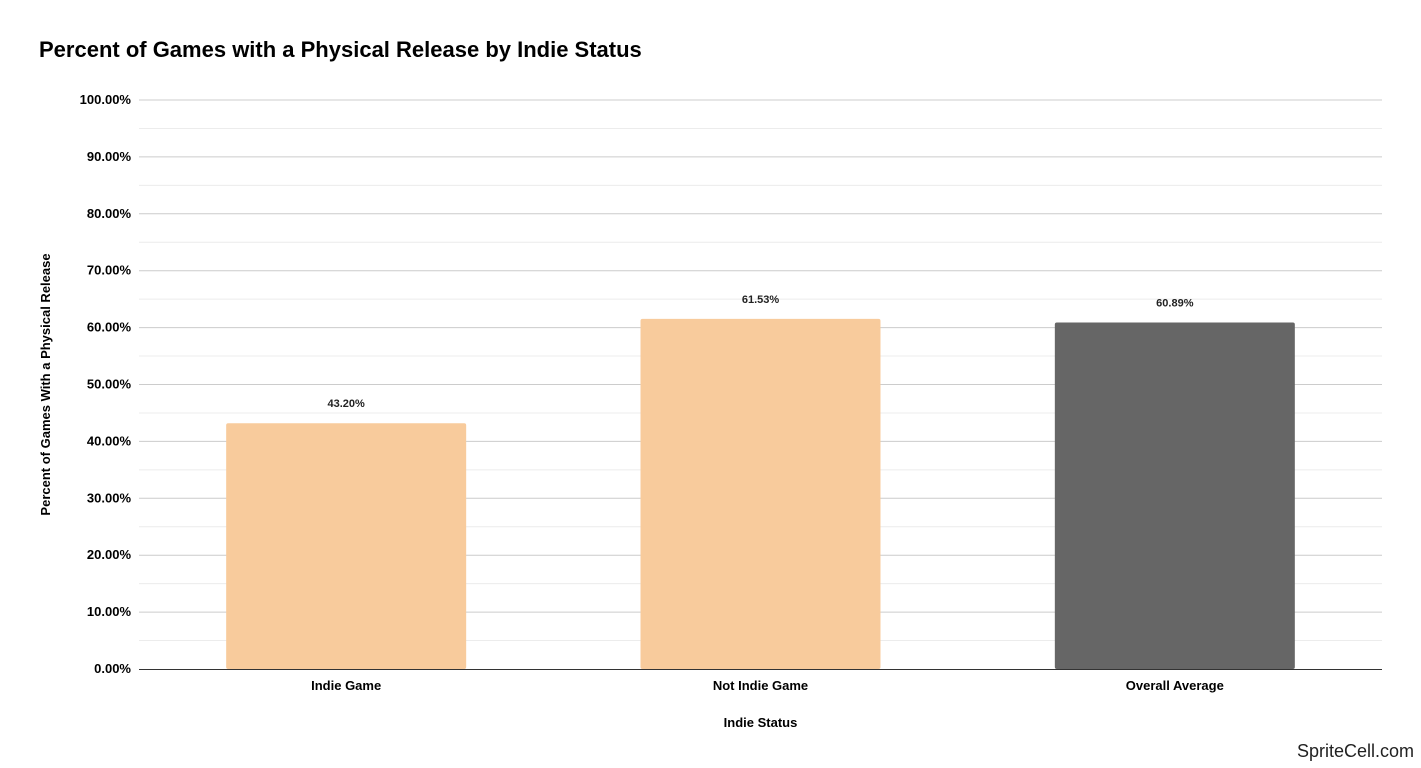 The image size is (1421, 768). I want to click on y-tick-label: 40.00%, so click(109, 440).